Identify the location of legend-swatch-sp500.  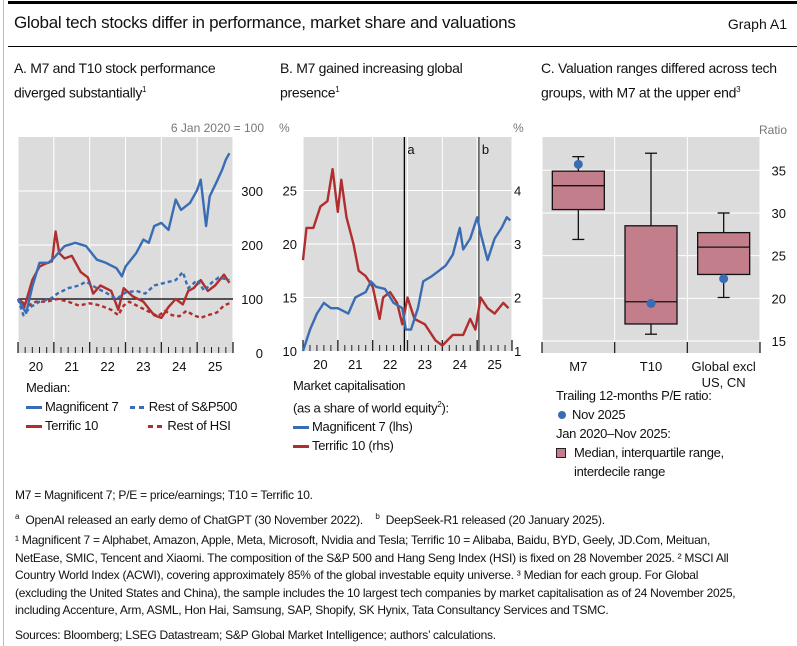
(137, 408).